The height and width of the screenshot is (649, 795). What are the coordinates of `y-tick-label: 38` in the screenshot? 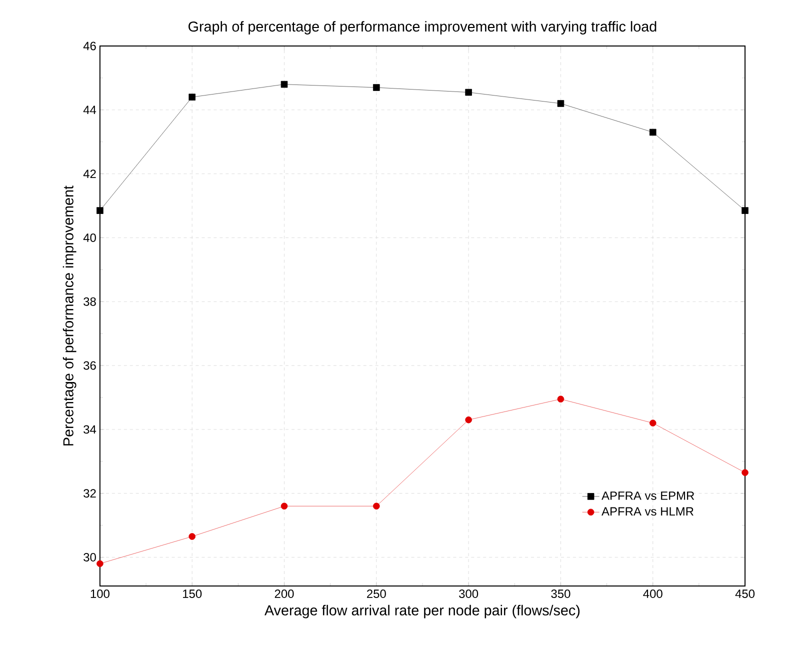 It's located at (90, 301).